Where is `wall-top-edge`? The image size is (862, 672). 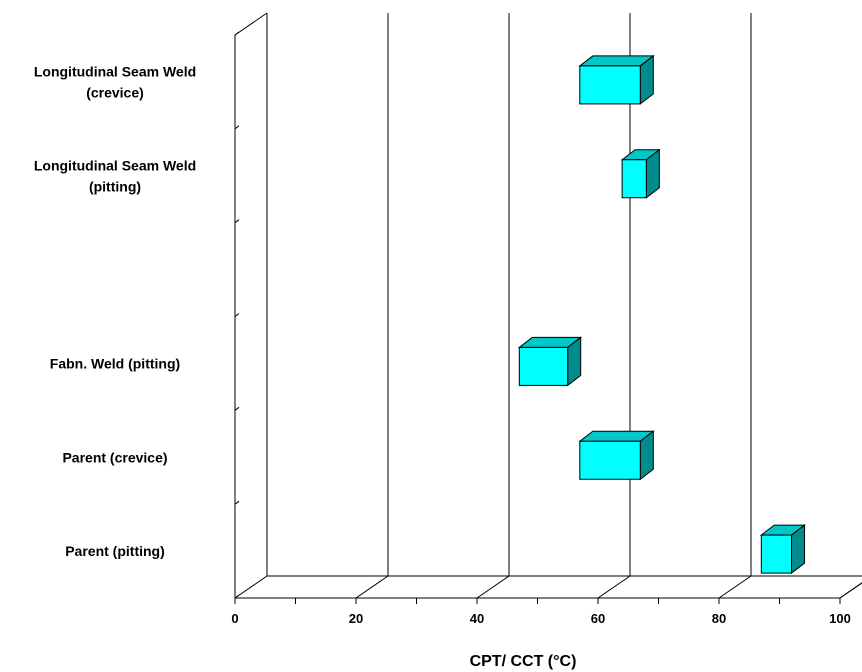 wall-top-edge is located at coordinates (251, 24).